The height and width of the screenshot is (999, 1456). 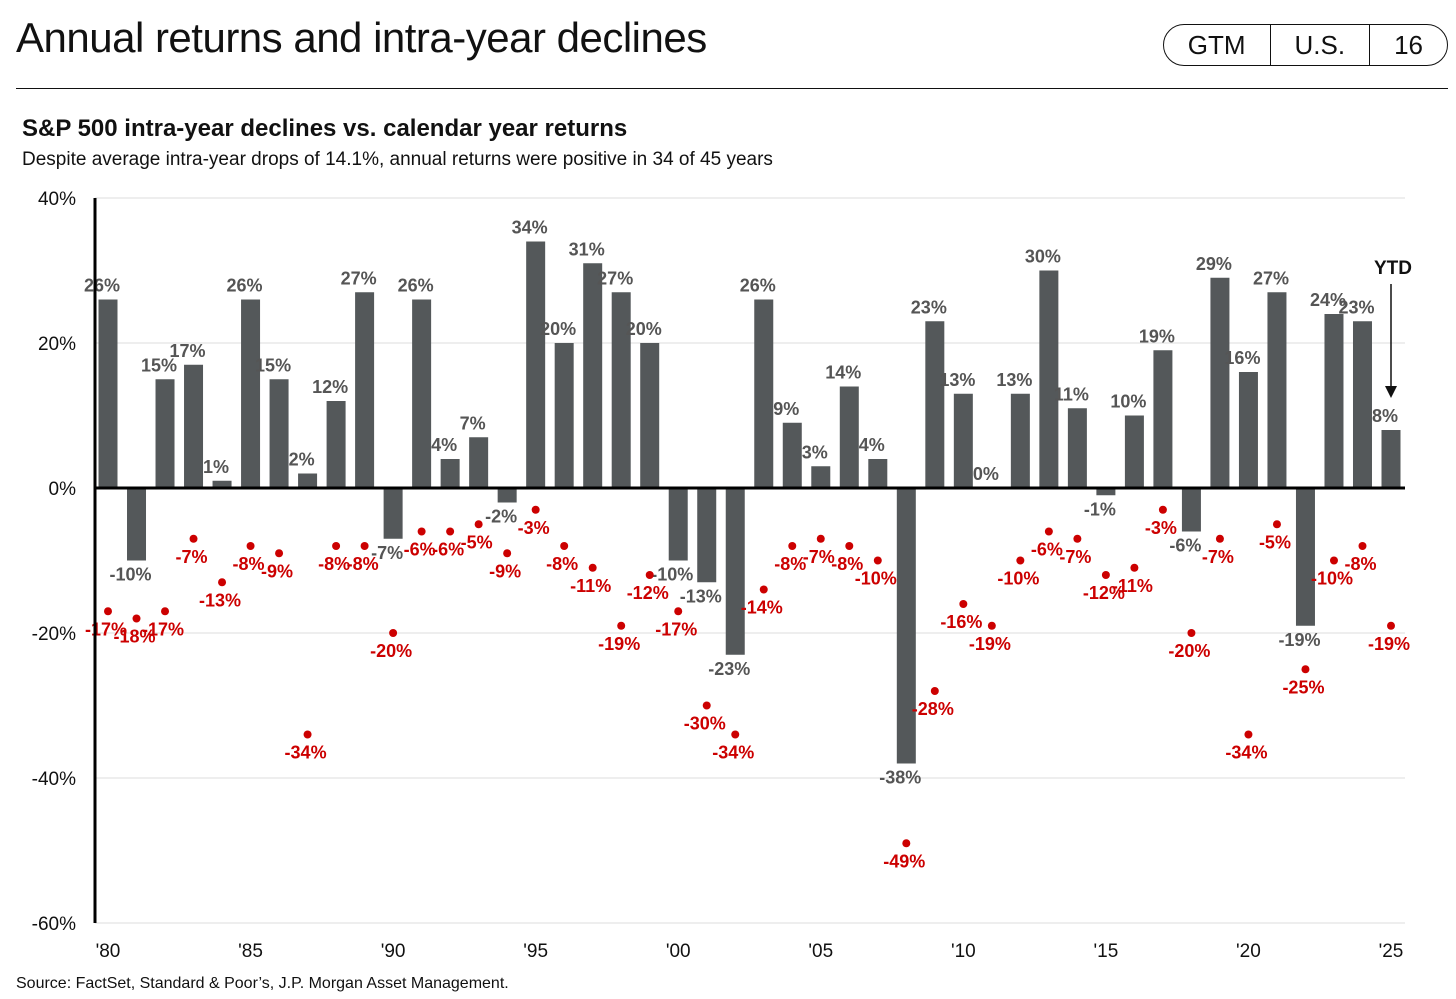 What do you see at coordinates (1356, 307) in the screenshot?
I see `return-label: 23%` at bounding box center [1356, 307].